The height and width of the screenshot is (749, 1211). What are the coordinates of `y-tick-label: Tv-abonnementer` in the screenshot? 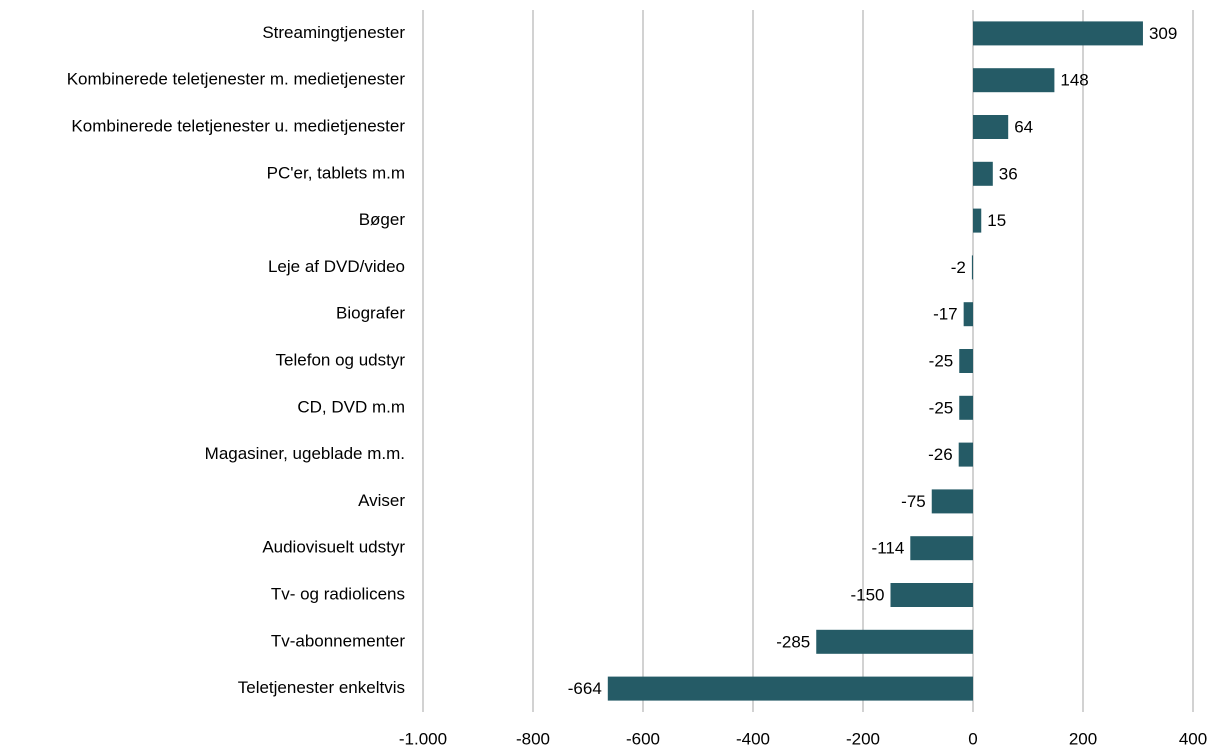 It's located at (338, 640).